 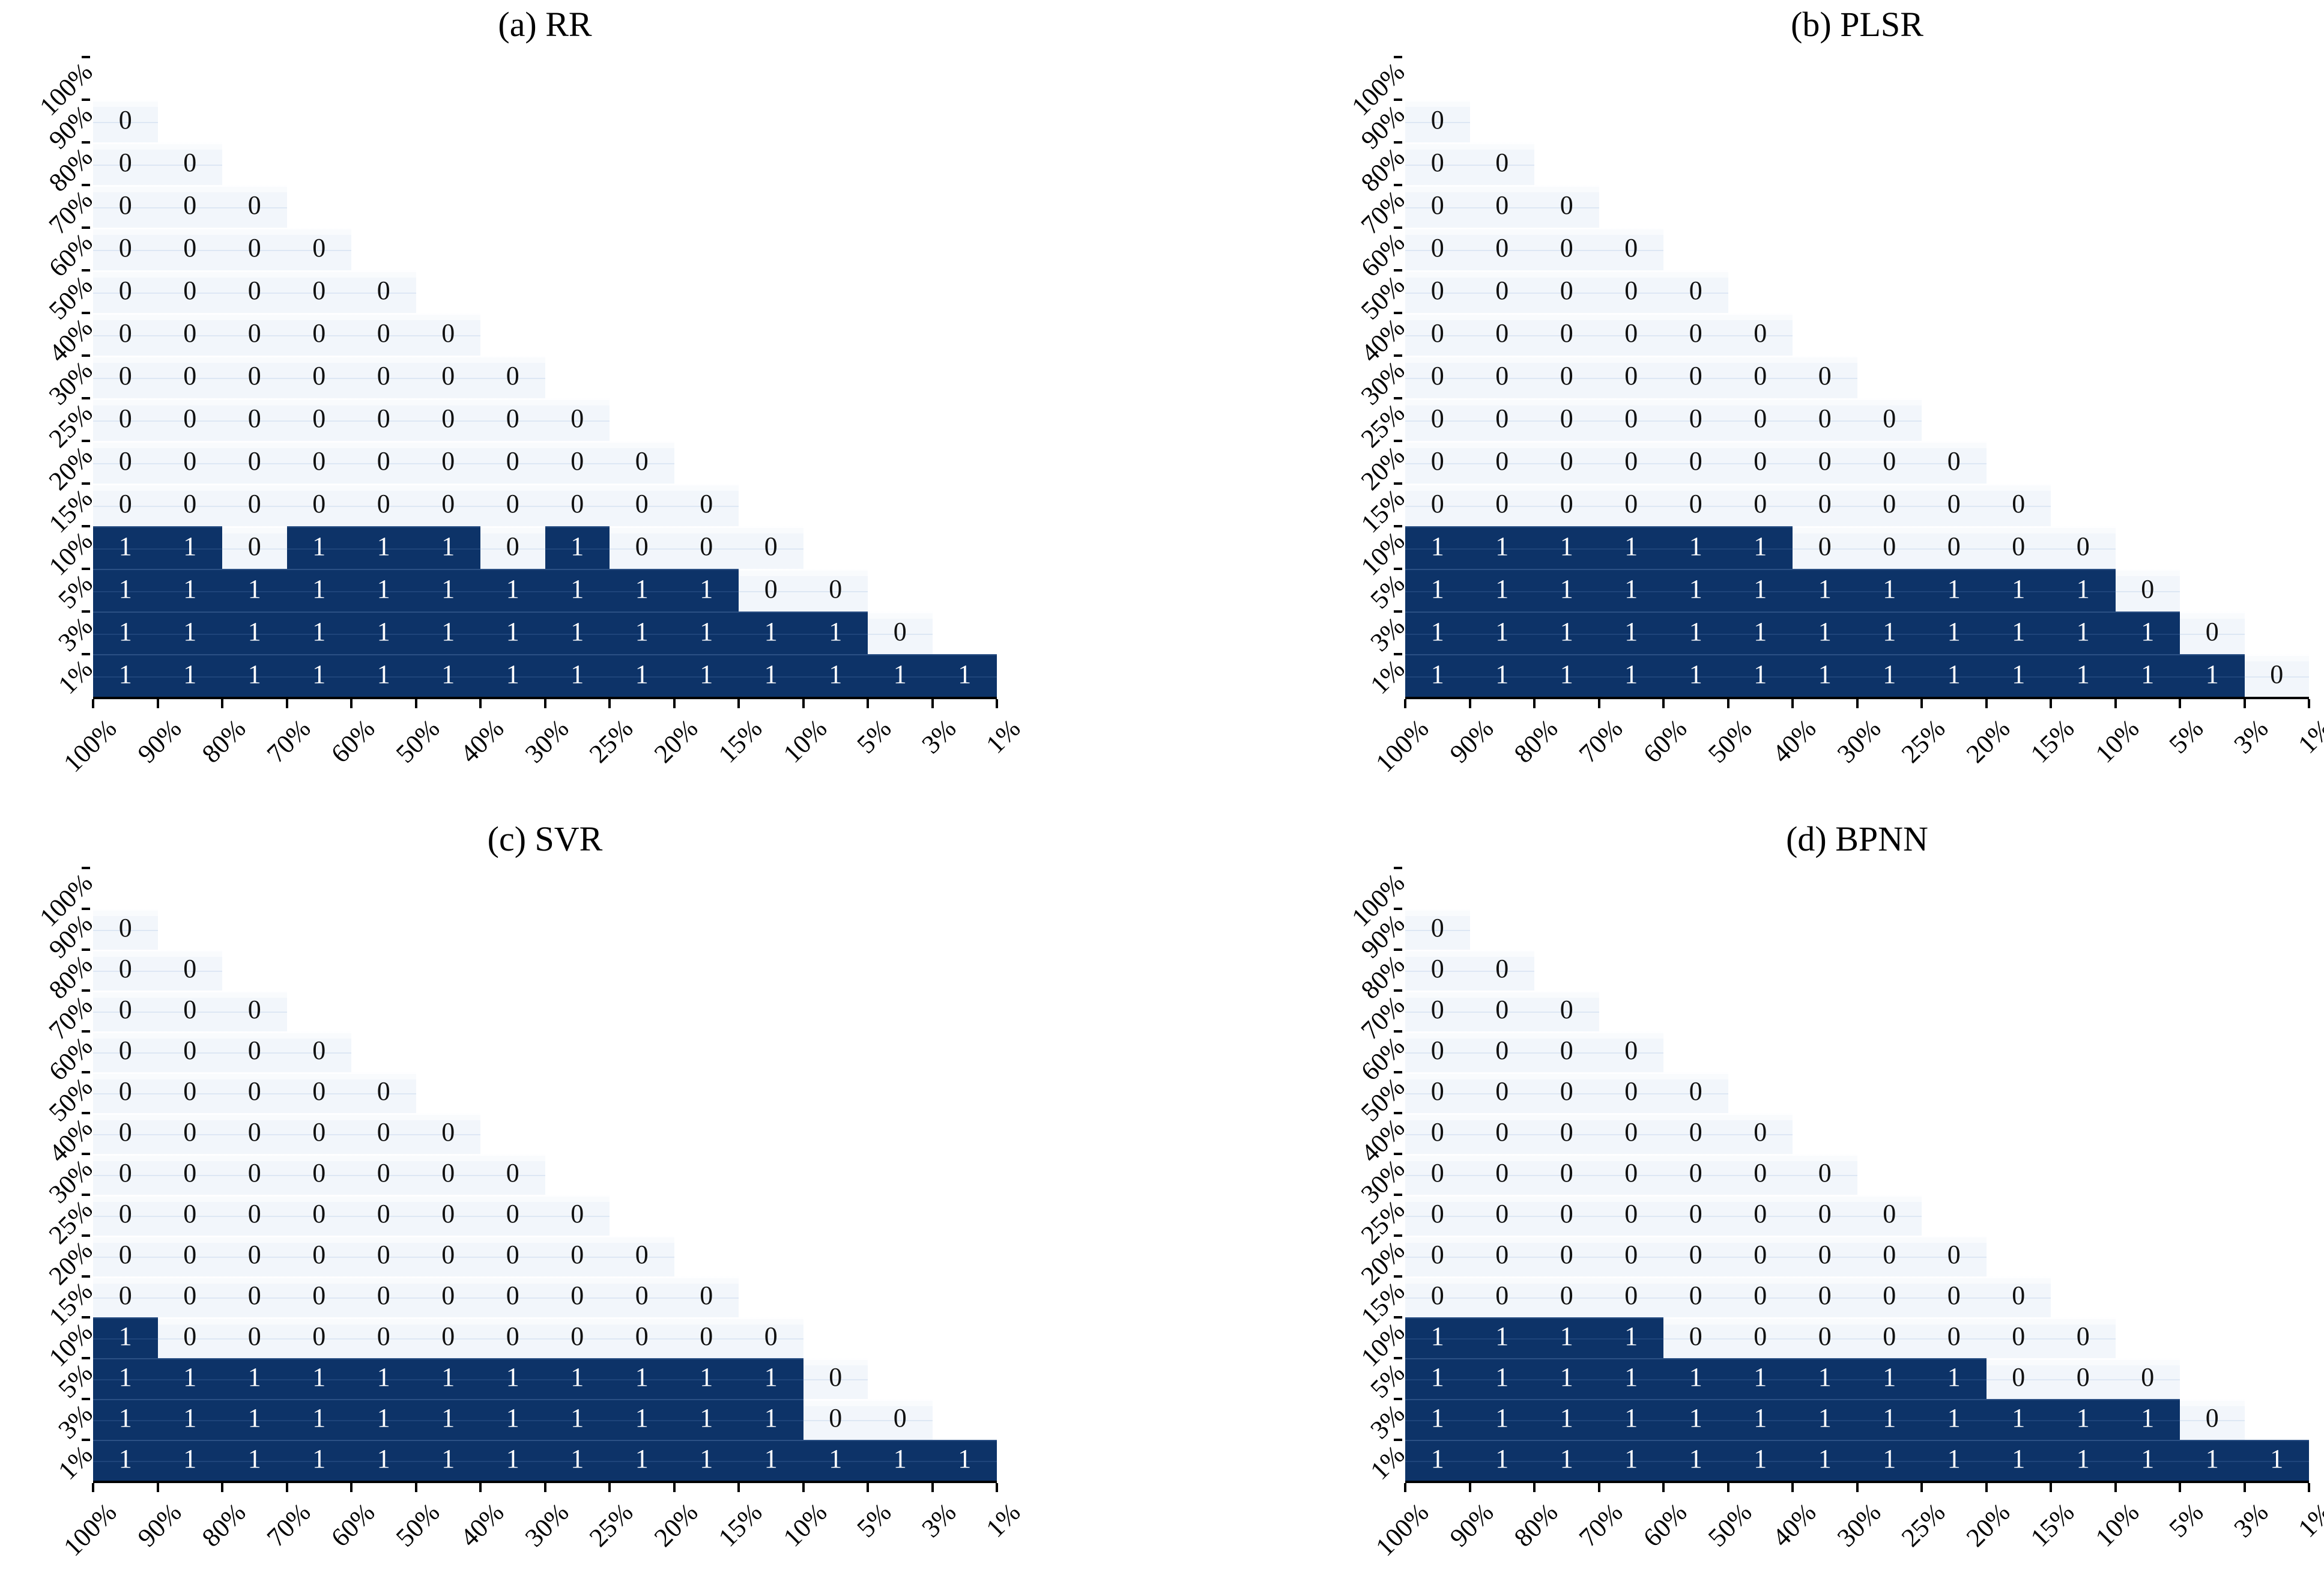 I want to click on heatmap-row: 0 0 0 0 0 0 0 0 0 0, so click(x=545, y=1297).